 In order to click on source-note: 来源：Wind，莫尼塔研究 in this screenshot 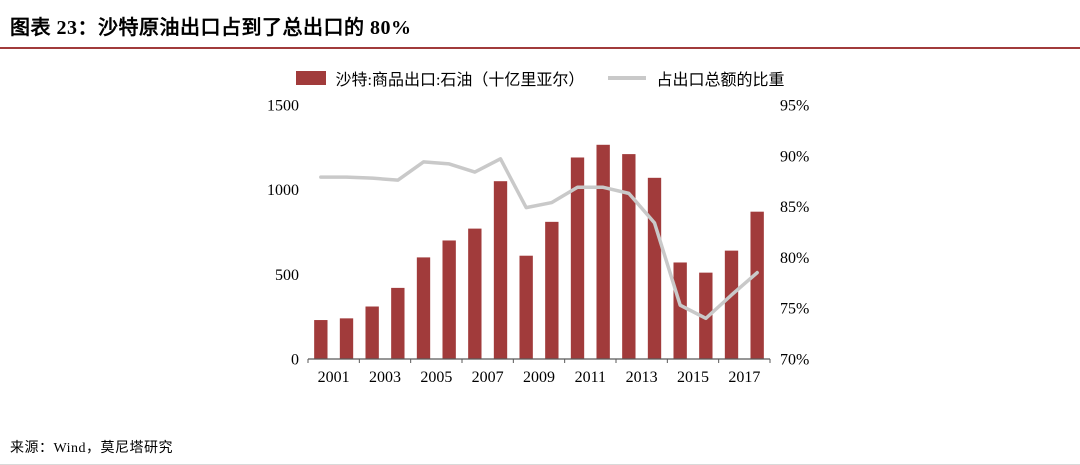, I will do `click(92, 448)`.